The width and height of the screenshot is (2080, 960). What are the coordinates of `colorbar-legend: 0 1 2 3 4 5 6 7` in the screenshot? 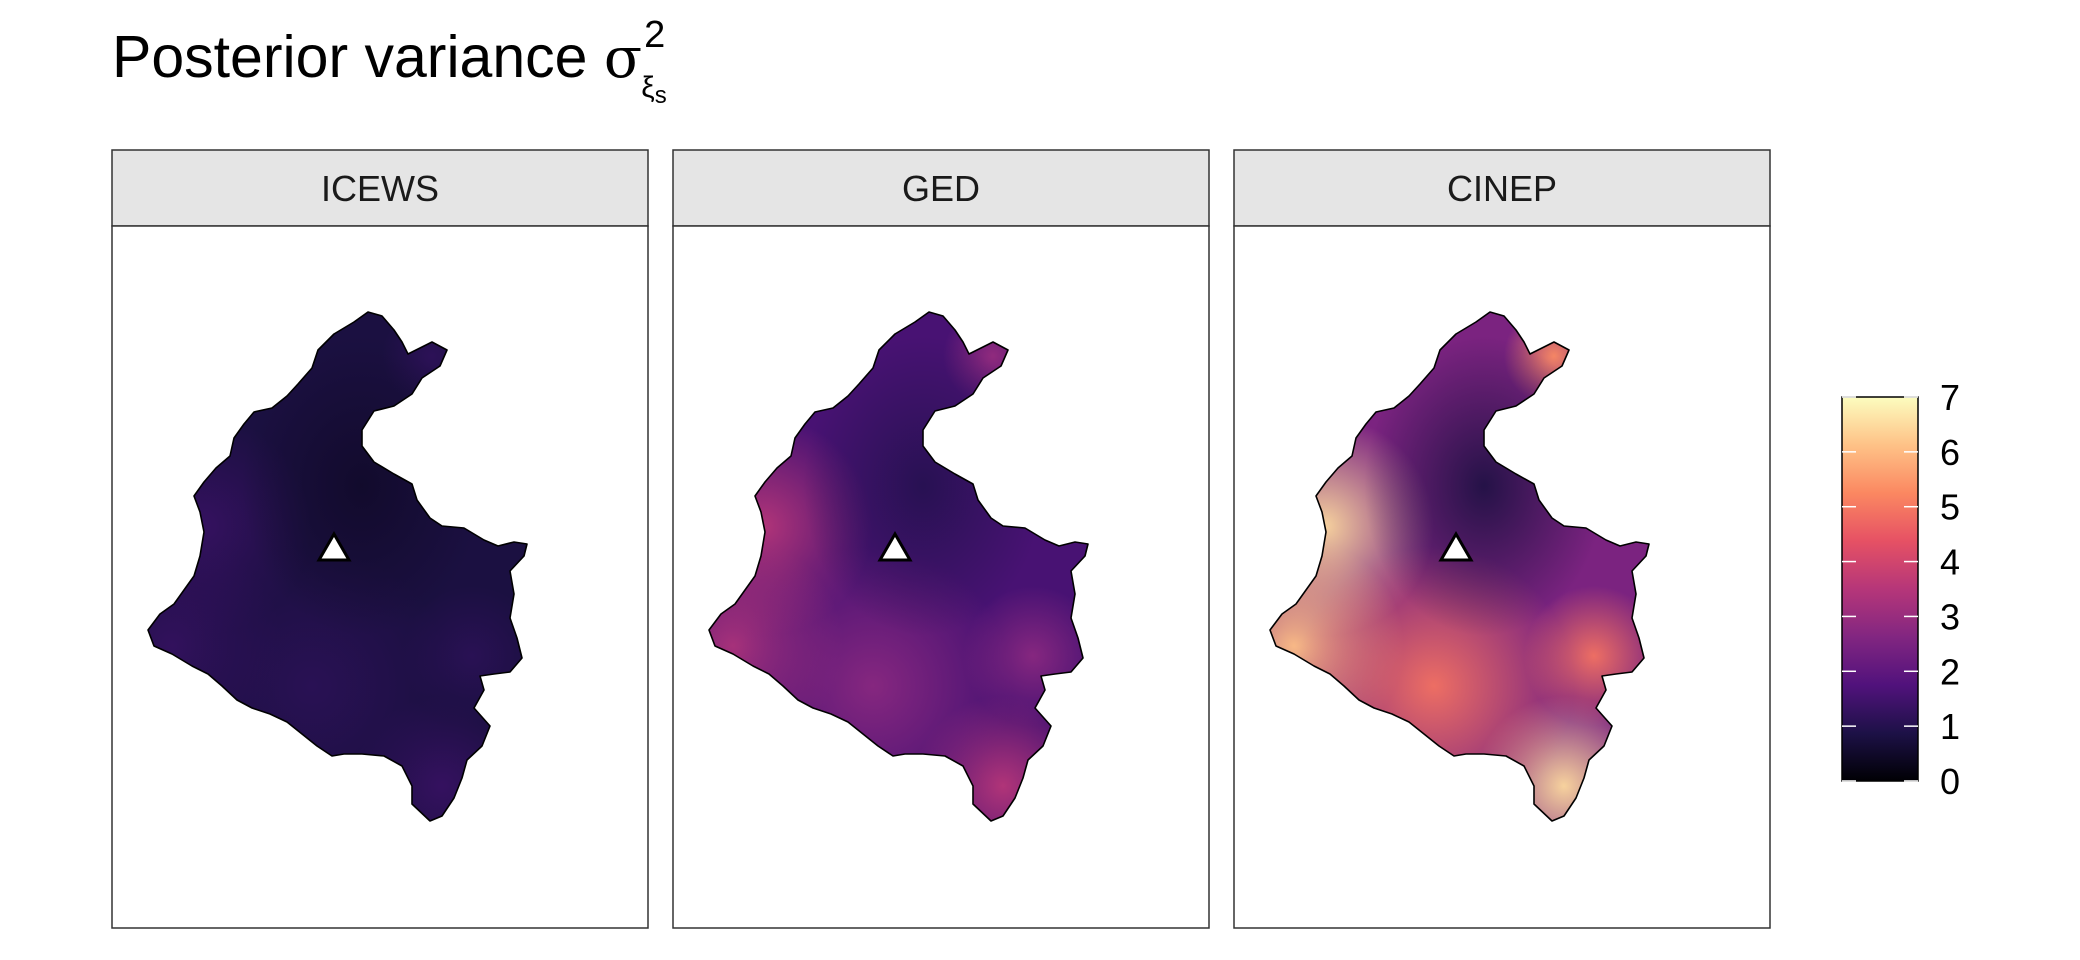 It's located at (1900, 589).